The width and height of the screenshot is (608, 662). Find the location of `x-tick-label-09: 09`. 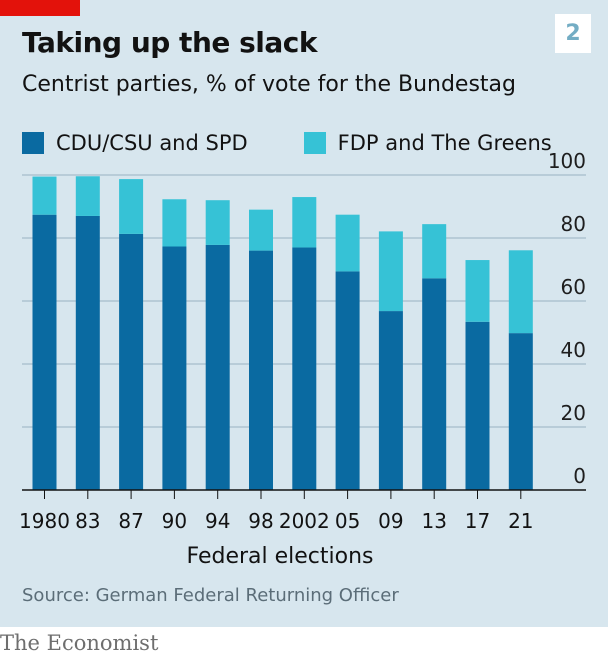

x-tick-label-09: 09 is located at coordinates (390, 521).